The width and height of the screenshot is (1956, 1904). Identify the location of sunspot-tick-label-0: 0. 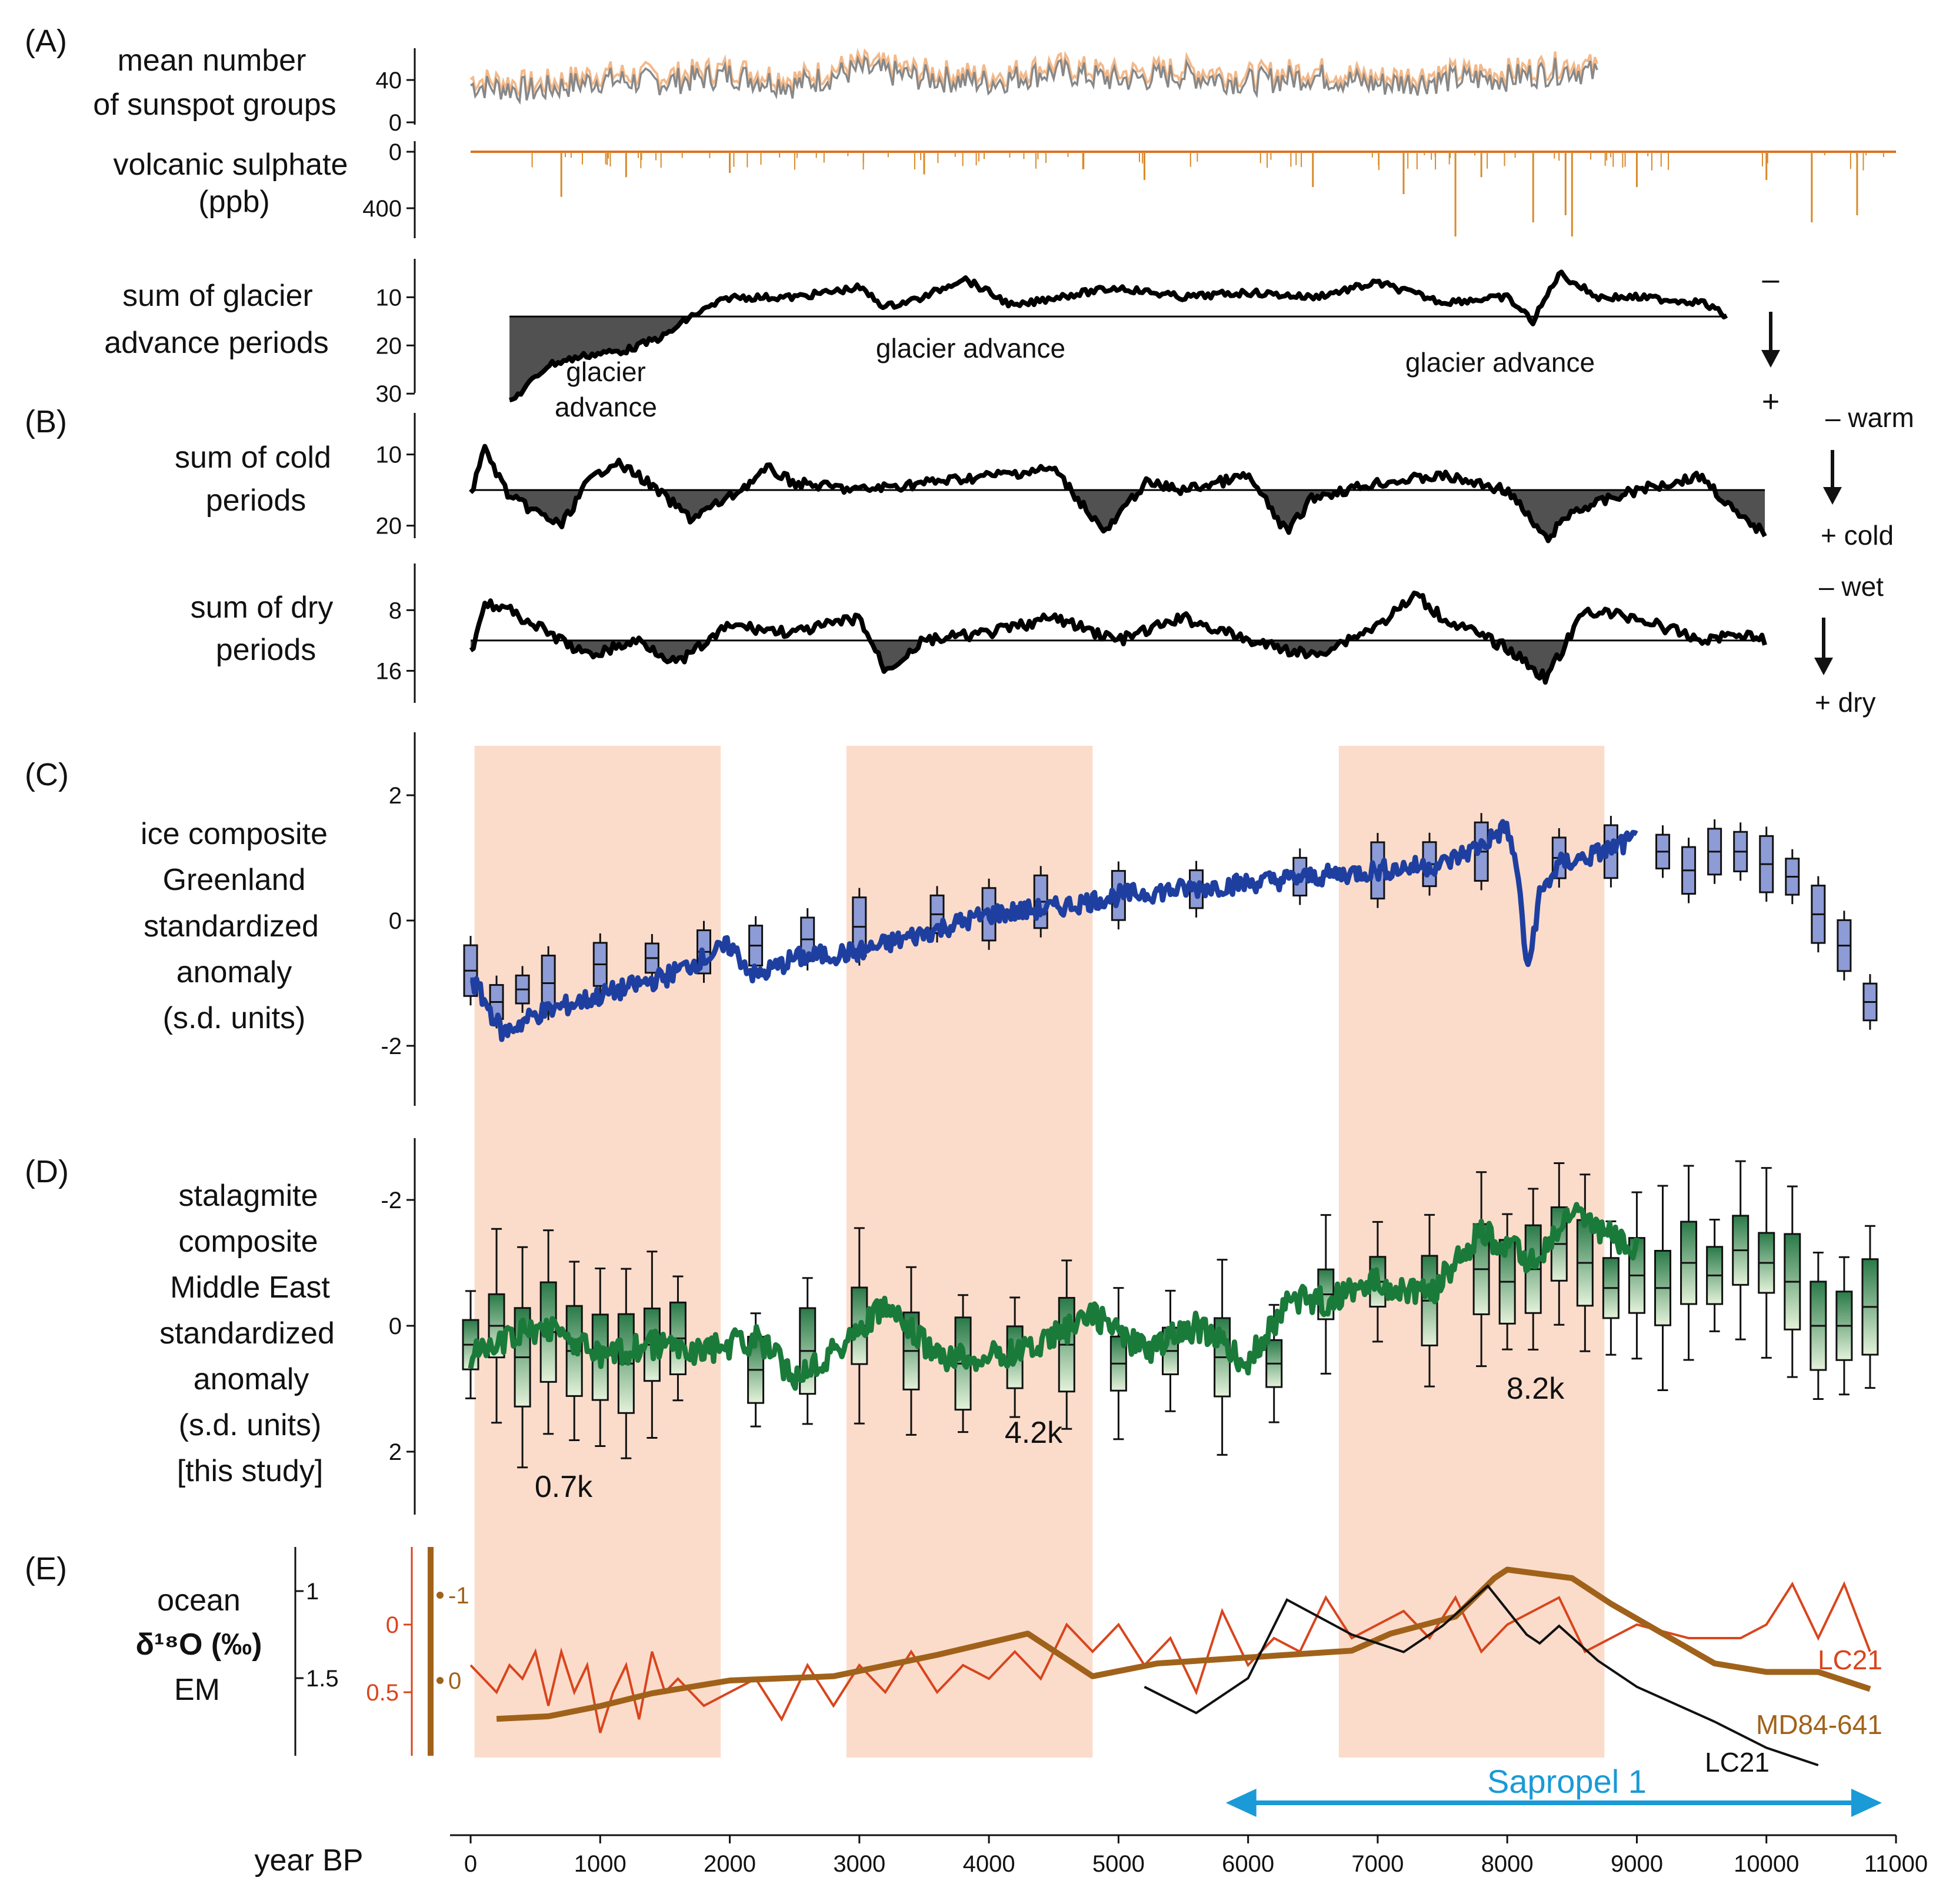
(395, 123).